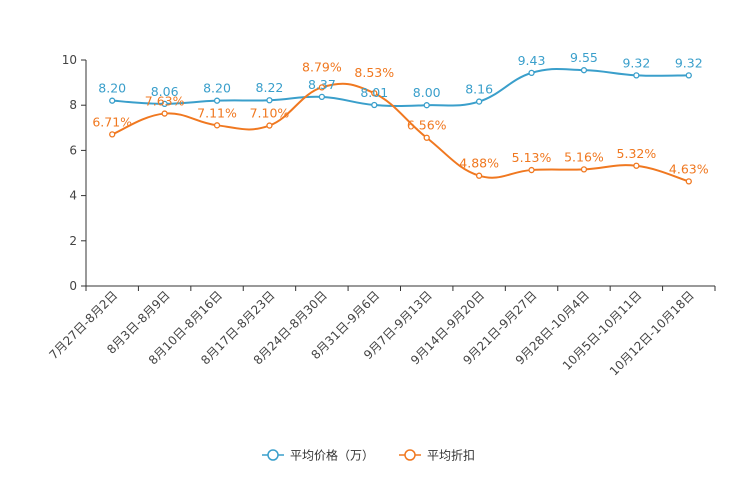 This screenshot has height=496, width=744. Describe the element at coordinates (73, 286) in the screenshot. I see `y-tick-label: 0` at that location.